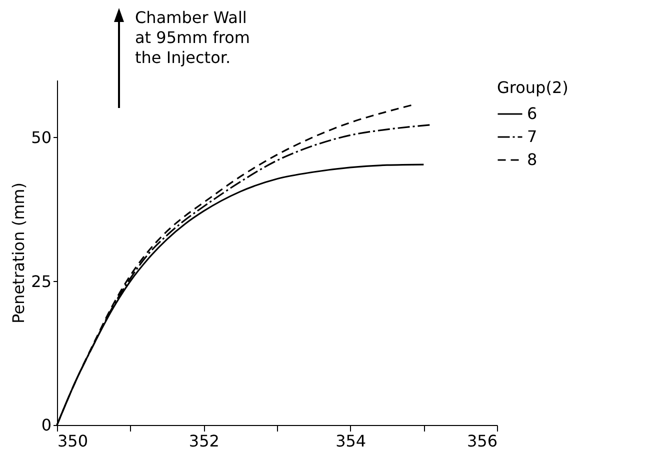 The image size is (662, 473). What do you see at coordinates (73, 441) in the screenshot?
I see `x-tick-label: 350` at bounding box center [73, 441].